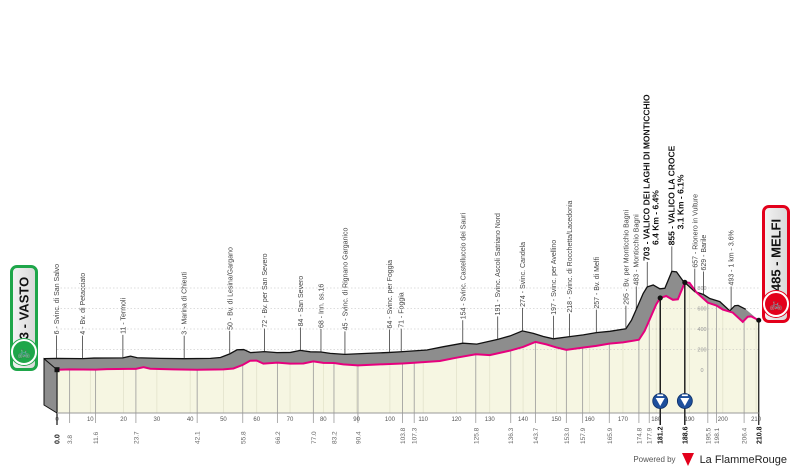 The image size is (799, 471). What do you see at coordinates (756, 420) in the screenshot?
I see `x-tick-label: 210` at bounding box center [756, 420].